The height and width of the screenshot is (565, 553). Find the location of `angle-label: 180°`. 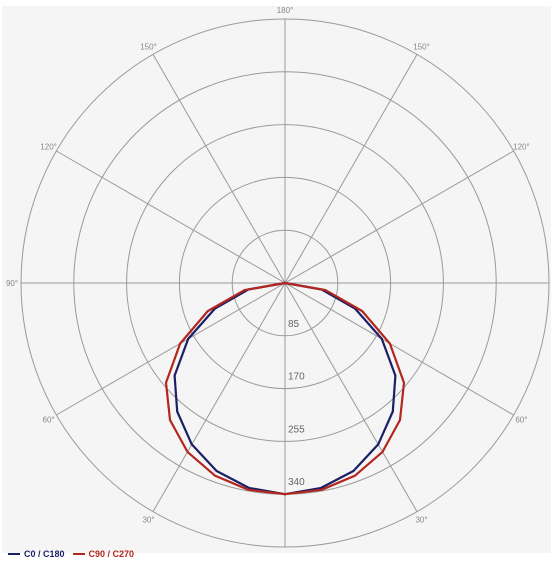

angle-label: 180° is located at coordinates (285, 10).